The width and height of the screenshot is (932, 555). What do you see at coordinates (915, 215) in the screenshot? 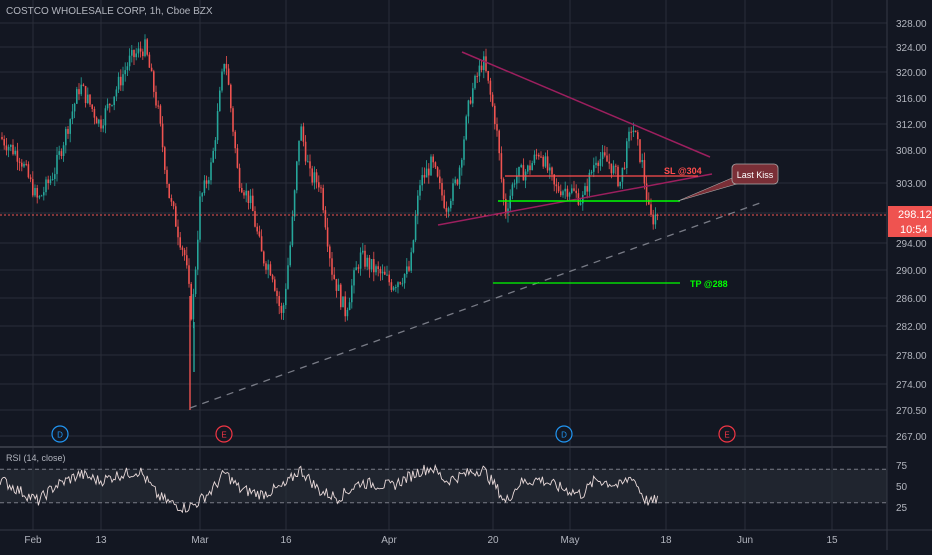
I see `current-price-text: 298.12` at bounding box center [915, 215].